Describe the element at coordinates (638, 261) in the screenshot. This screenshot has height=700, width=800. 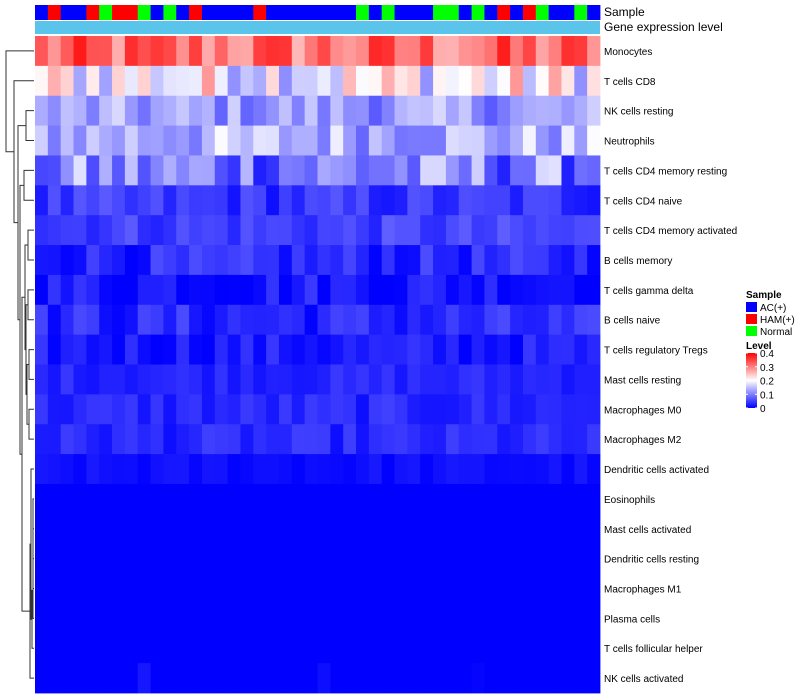
I see `row-label: B cells memory` at that location.